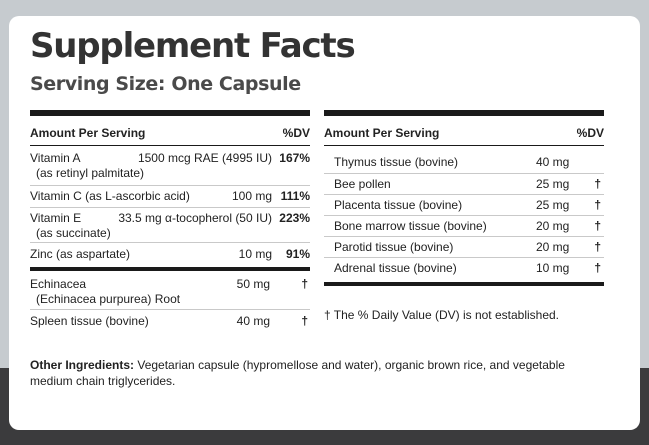 The height and width of the screenshot is (445, 649). What do you see at coordinates (251, 196) in the screenshot?
I see `nutrient-amount: 100 mg` at bounding box center [251, 196].